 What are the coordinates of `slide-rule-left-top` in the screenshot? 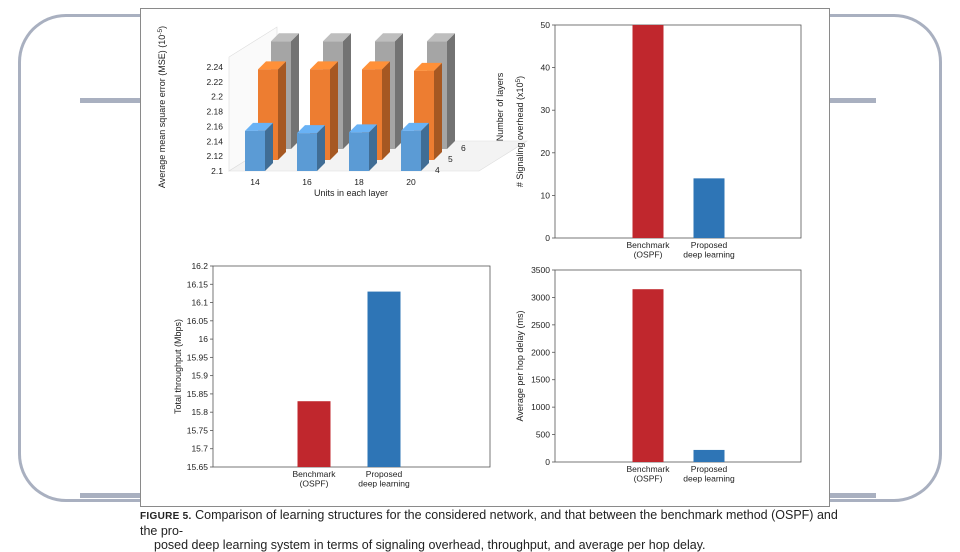 It's located at (111, 100).